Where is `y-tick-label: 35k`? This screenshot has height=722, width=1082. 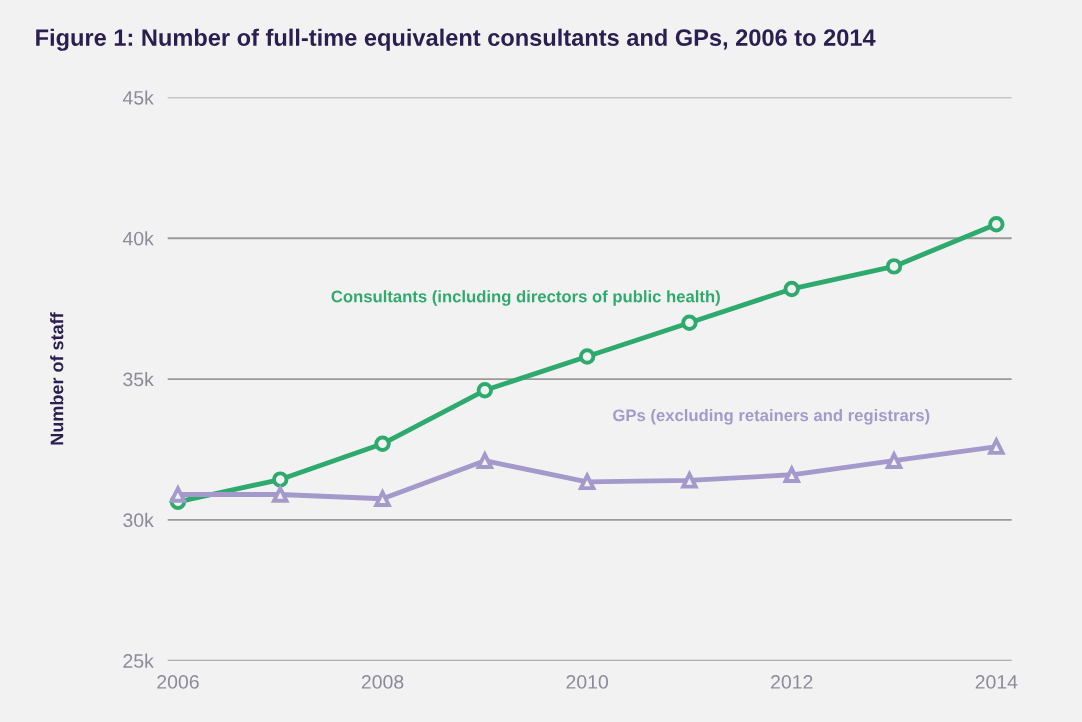
y-tick-label: 35k is located at coordinates (138, 379).